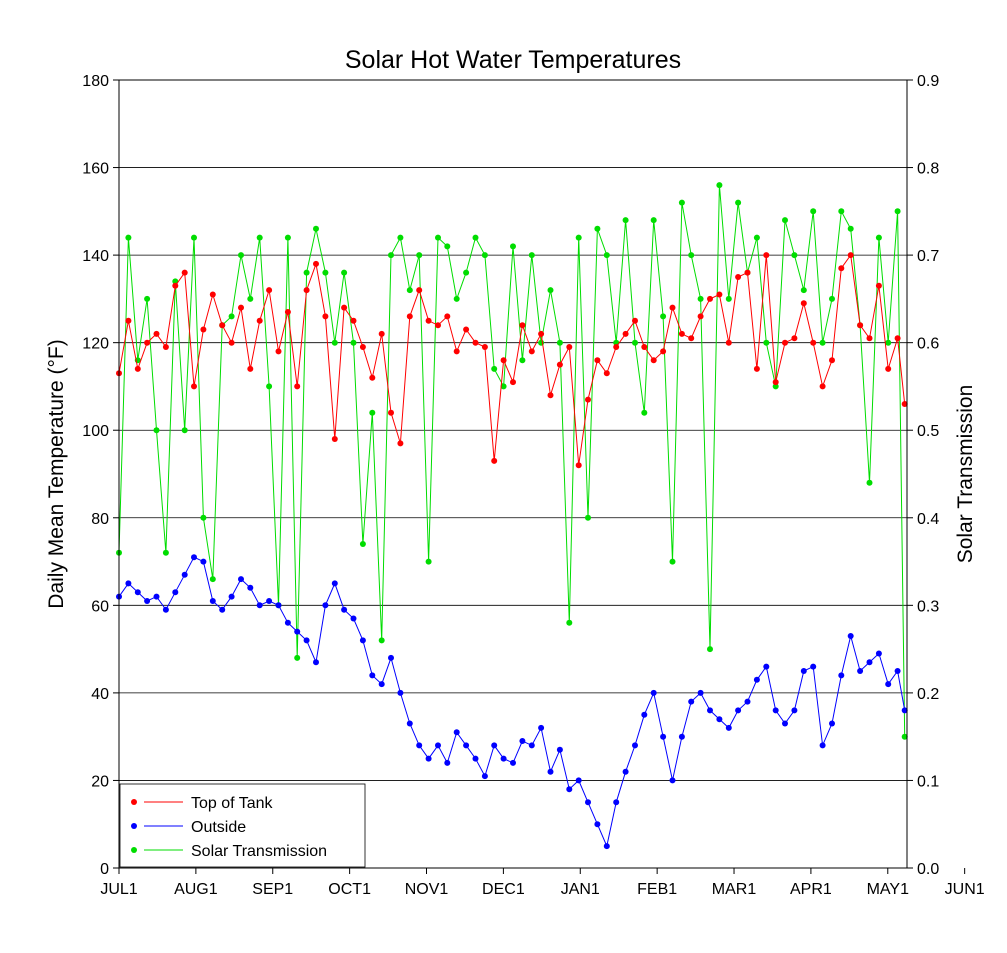  What do you see at coordinates (232, 803) in the screenshot?
I see `legend-label: Top of Tank` at bounding box center [232, 803].